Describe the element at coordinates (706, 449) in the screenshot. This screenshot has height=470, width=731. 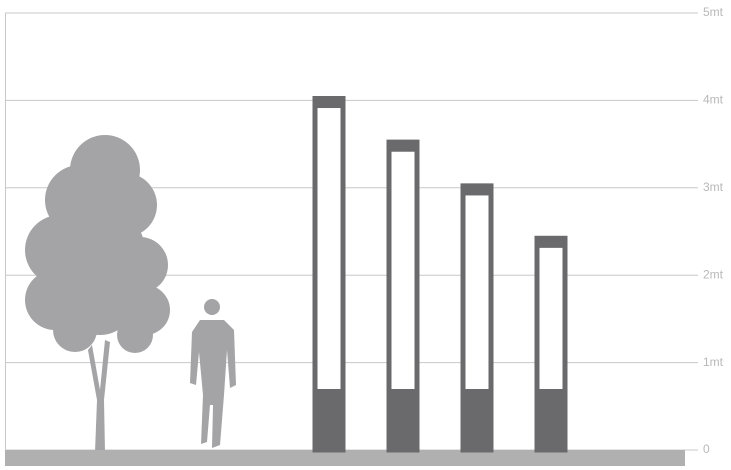
I see `y-tick-label: 0` at that location.